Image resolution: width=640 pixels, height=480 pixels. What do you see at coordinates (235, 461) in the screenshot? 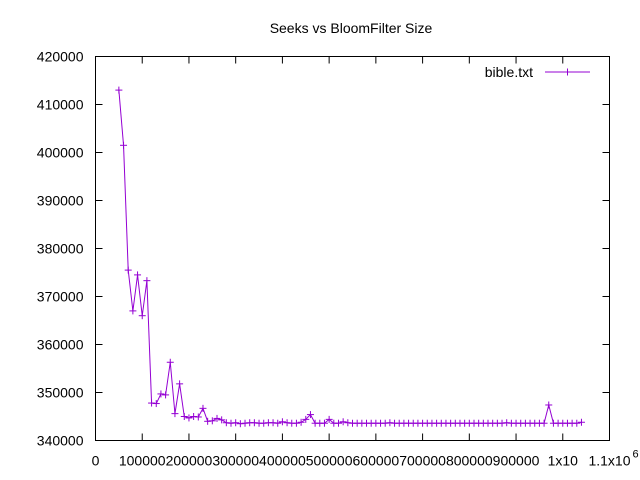
I see `x-tick-label: 300000` at bounding box center [235, 461].